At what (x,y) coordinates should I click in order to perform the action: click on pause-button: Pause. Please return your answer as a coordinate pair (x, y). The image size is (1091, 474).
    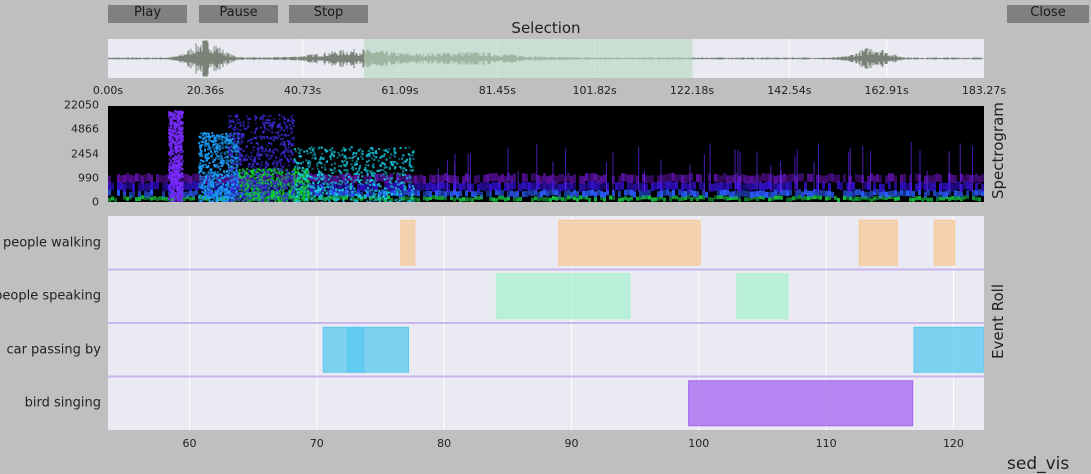
    Looking at the image, I should click on (238, 14).